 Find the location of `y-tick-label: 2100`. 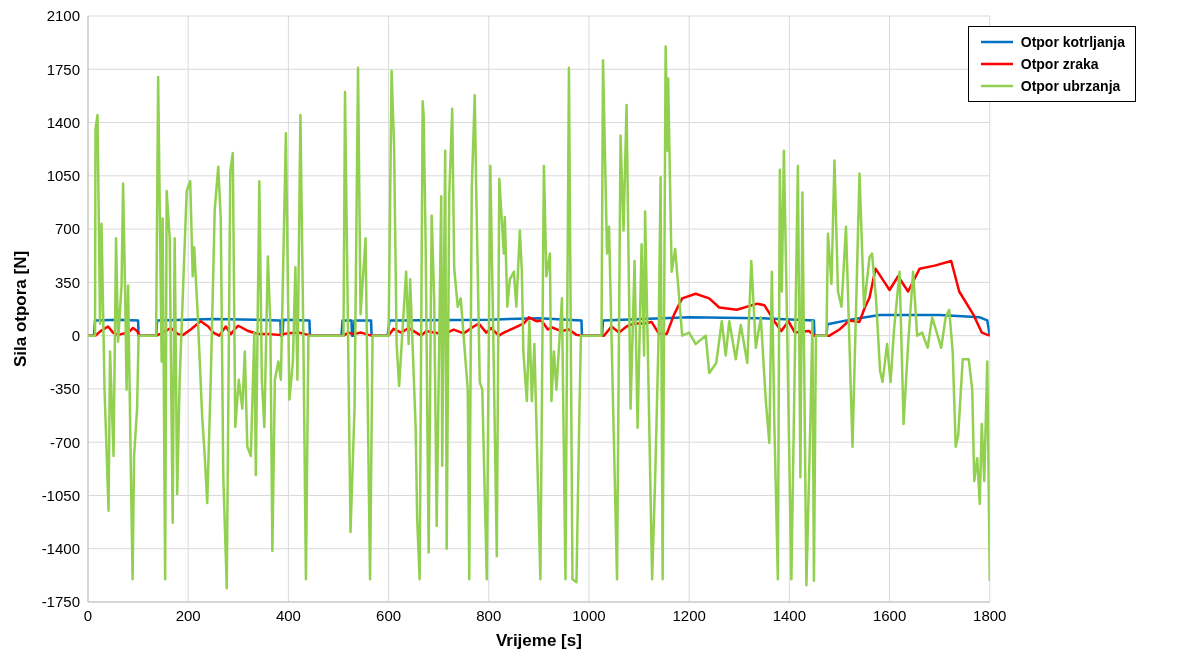

y-tick-label: 2100 is located at coordinates (63, 16).